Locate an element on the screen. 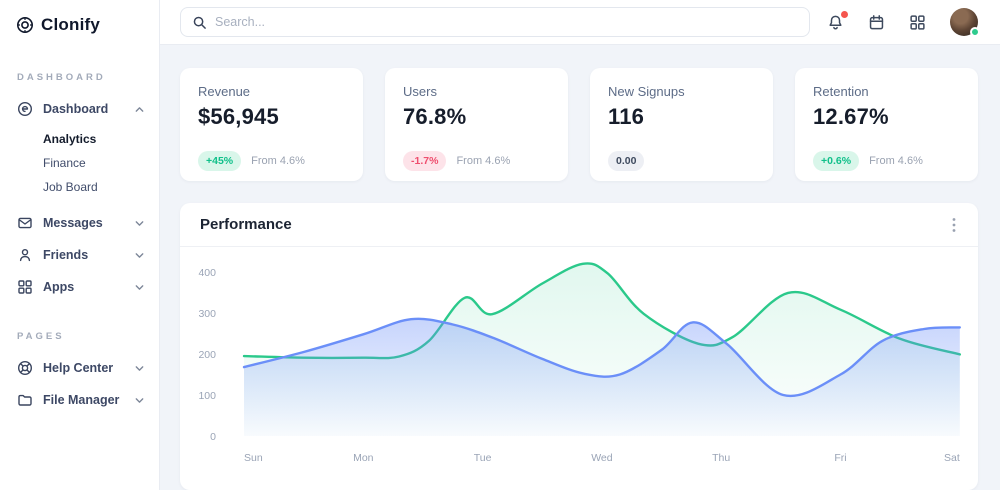 This screenshot has height=490, width=1000. stat-footer: 0.00 is located at coordinates (681, 161).